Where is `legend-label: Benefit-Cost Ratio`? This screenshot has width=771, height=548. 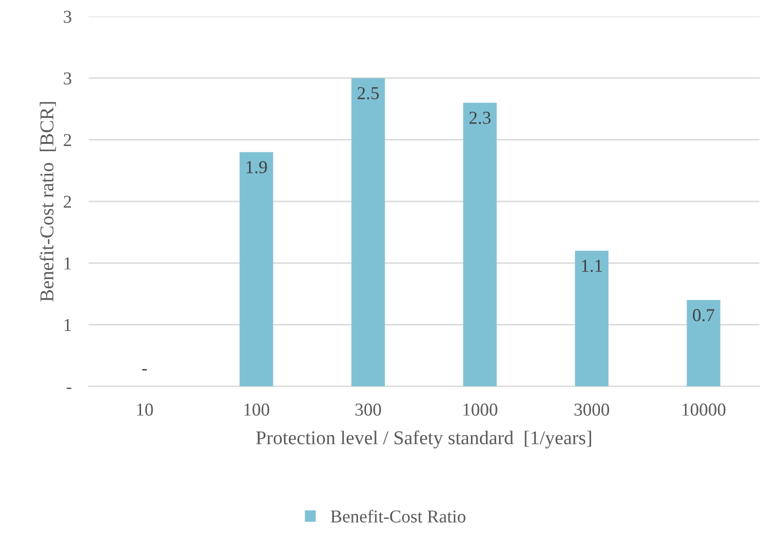
legend-label: Benefit-Cost Ratio is located at coordinates (398, 516).